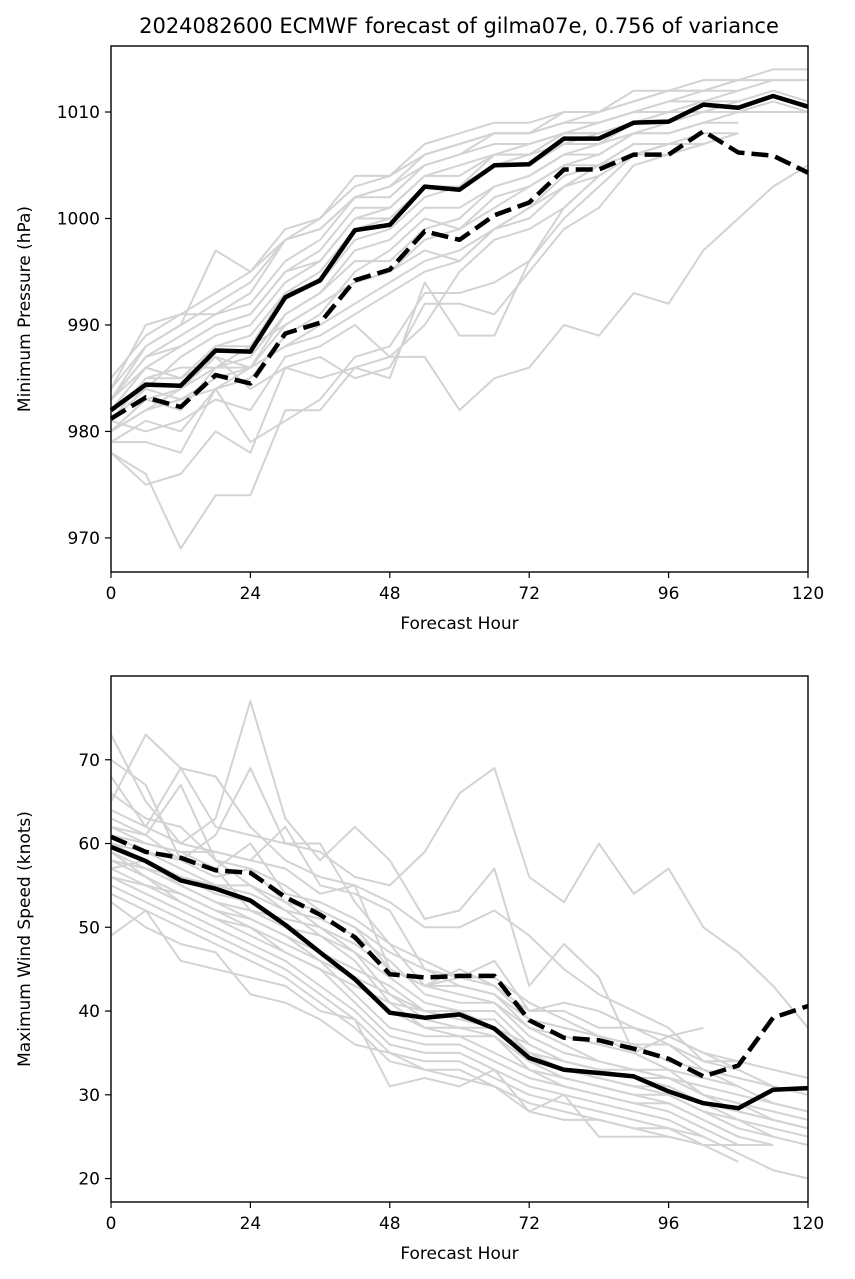 This screenshot has width=855, height=1279. Describe the element at coordinates (808, 1224) in the screenshot. I see `wind-x-tick-label: 120` at that location.